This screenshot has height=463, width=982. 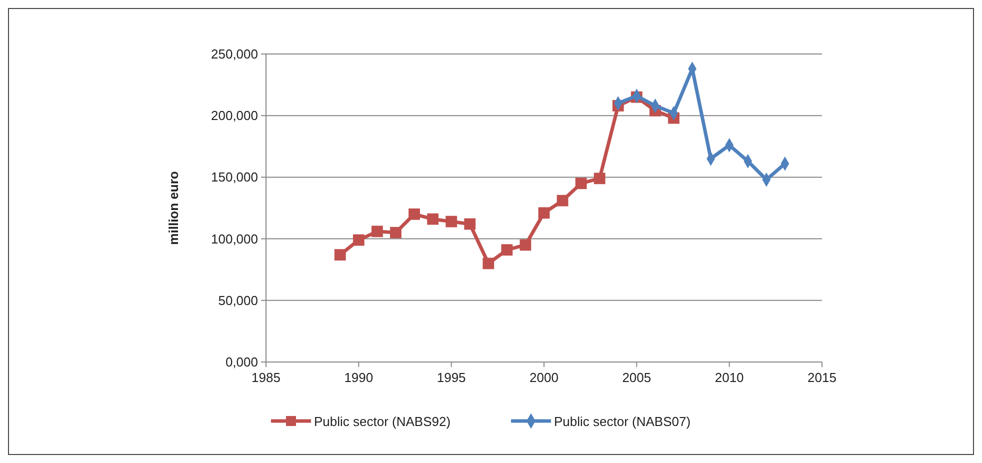 What do you see at coordinates (382, 421) in the screenshot?
I see `legend-label: Public sector (NABS92)` at bounding box center [382, 421].